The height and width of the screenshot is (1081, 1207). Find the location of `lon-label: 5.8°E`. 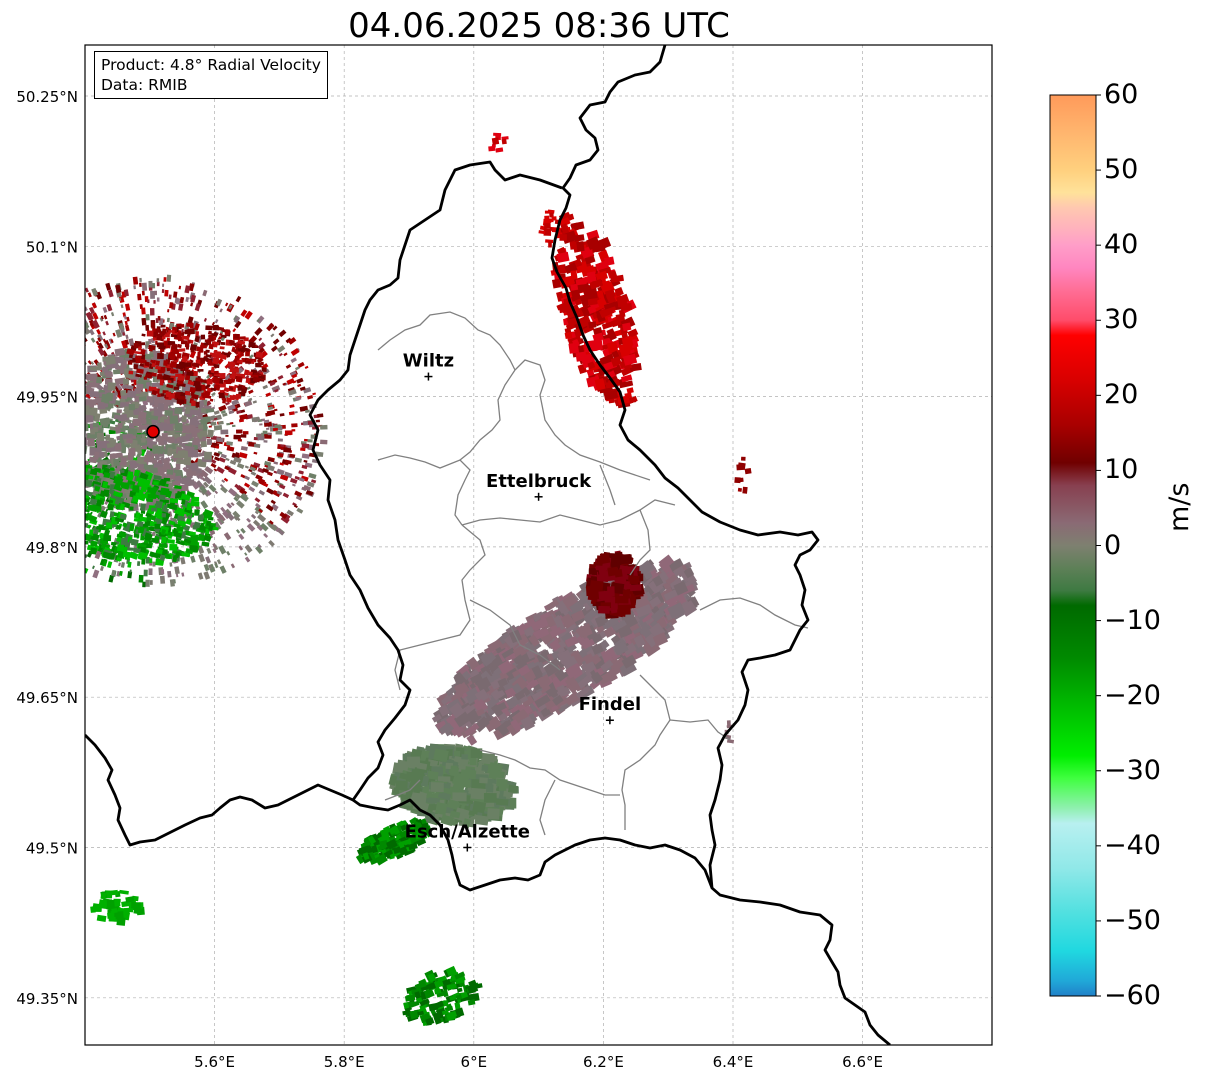

lon-label: 5.8°E is located at coordinates (344, 1062).